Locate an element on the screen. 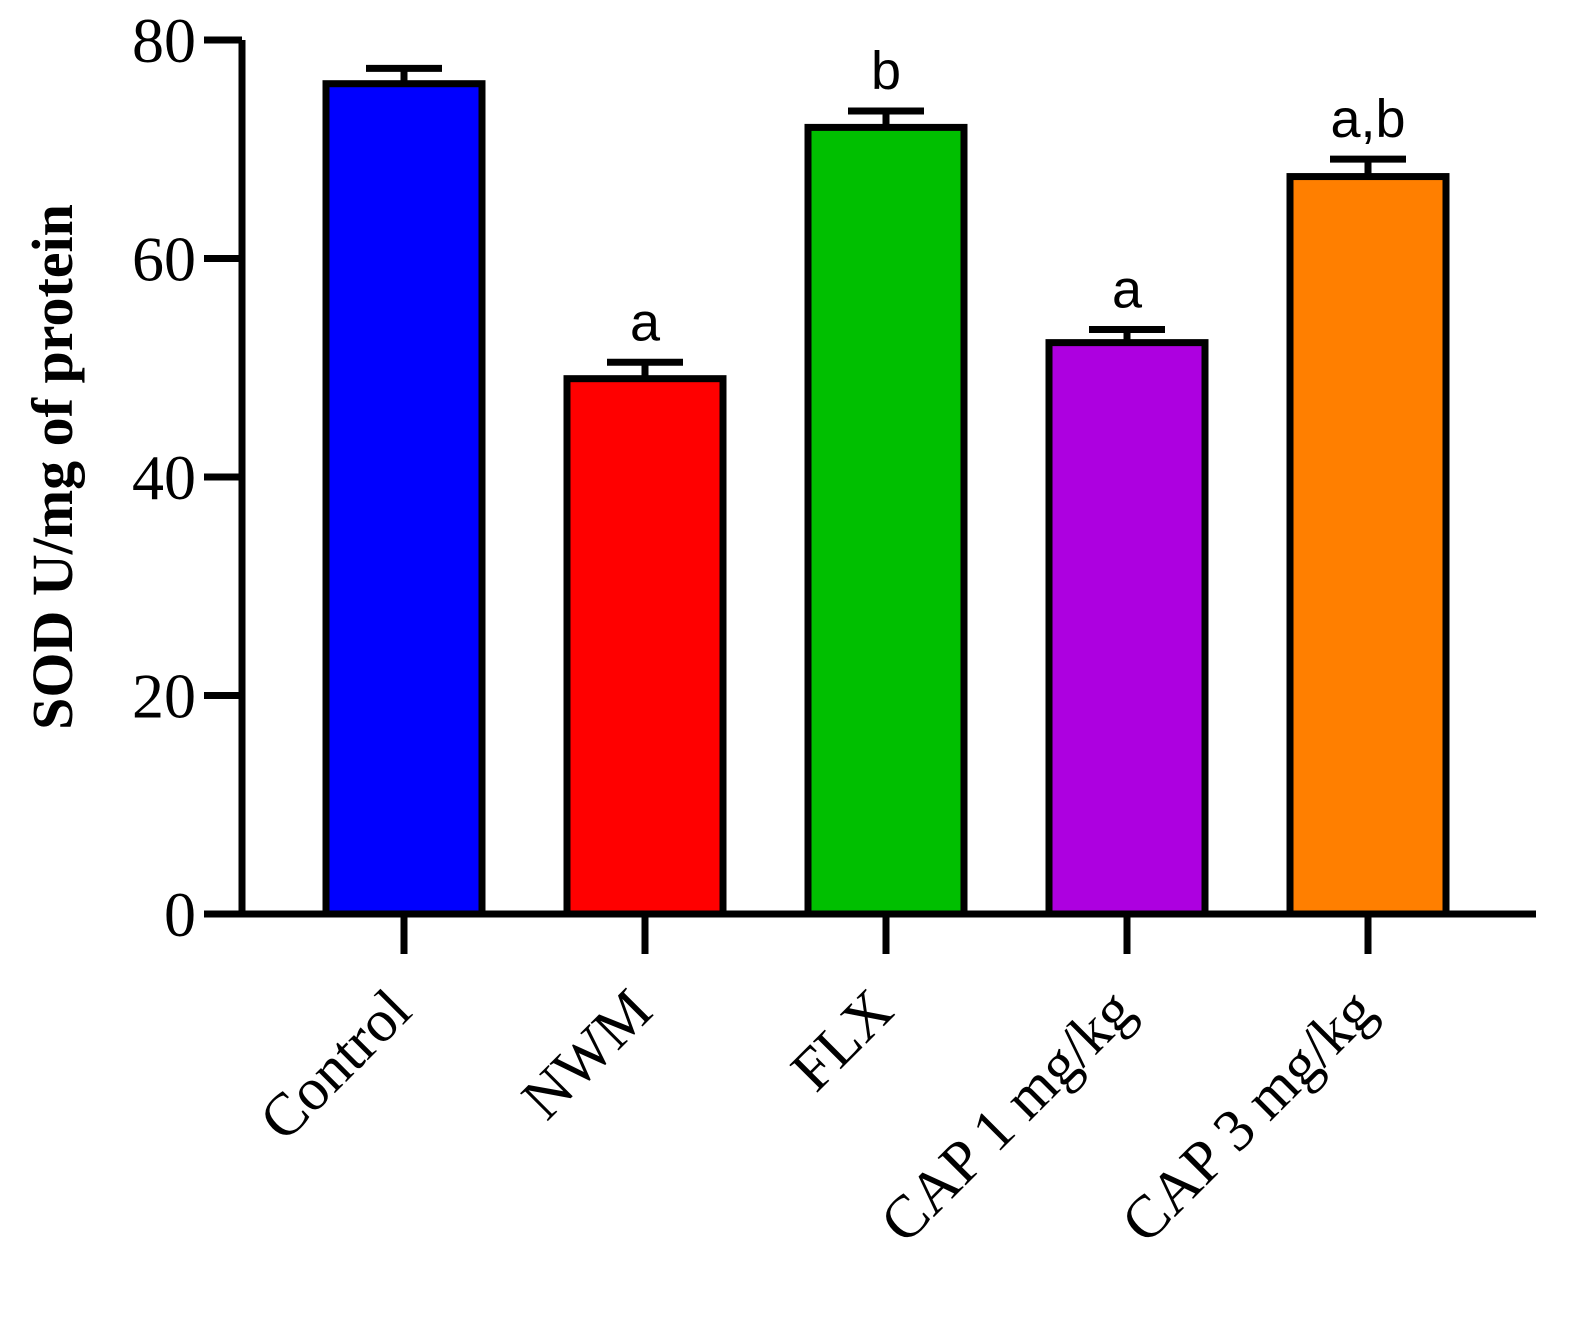  y-tick-label-40: 40 is located at coordinates (164, 477).